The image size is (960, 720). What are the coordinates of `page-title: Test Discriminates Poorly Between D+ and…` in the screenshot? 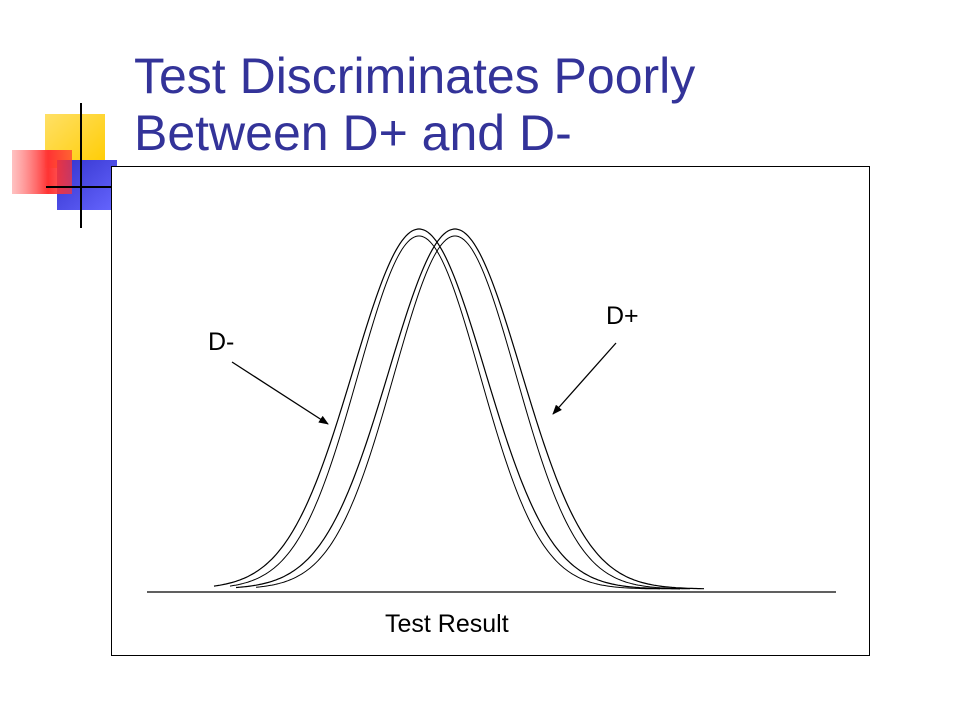 It's located at (534, 105).